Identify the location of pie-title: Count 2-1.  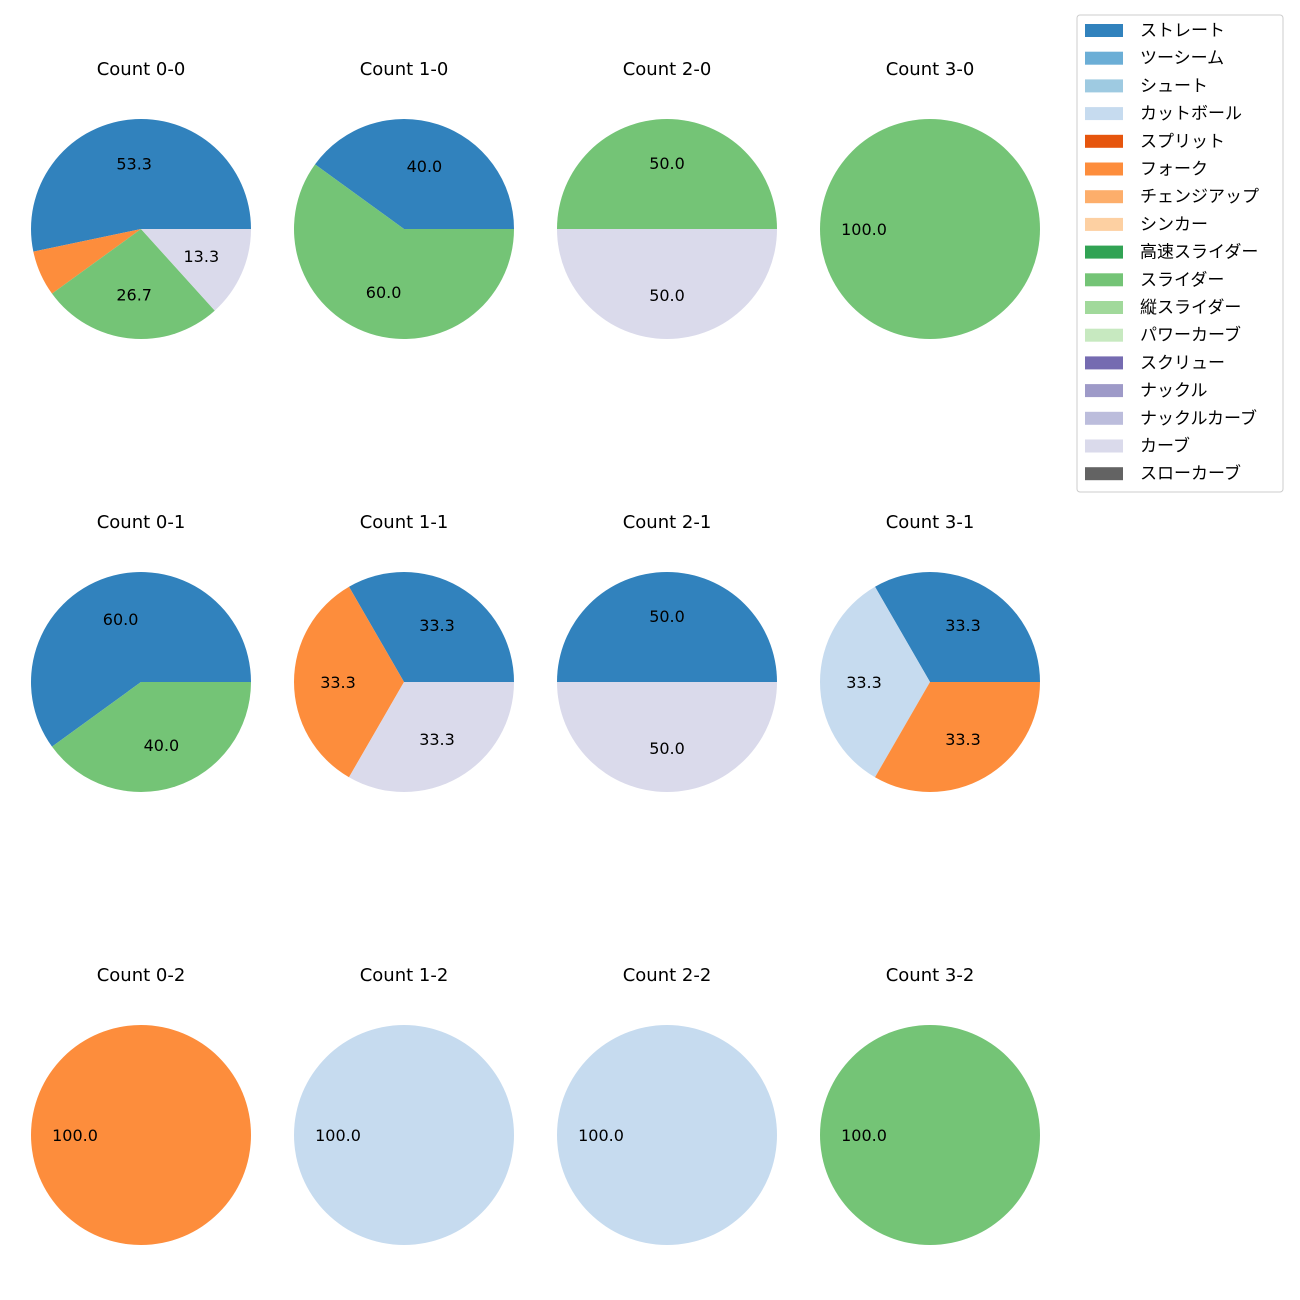
(667, 522).